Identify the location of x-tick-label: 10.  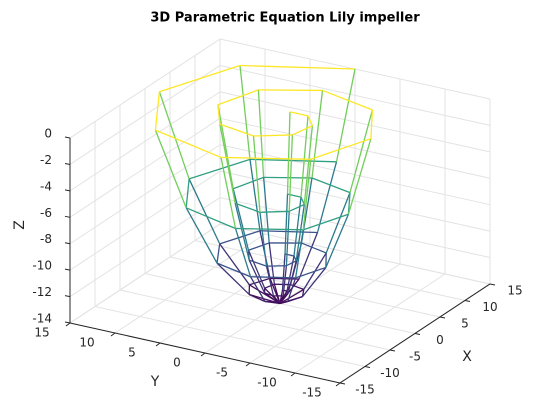
(489, 307).